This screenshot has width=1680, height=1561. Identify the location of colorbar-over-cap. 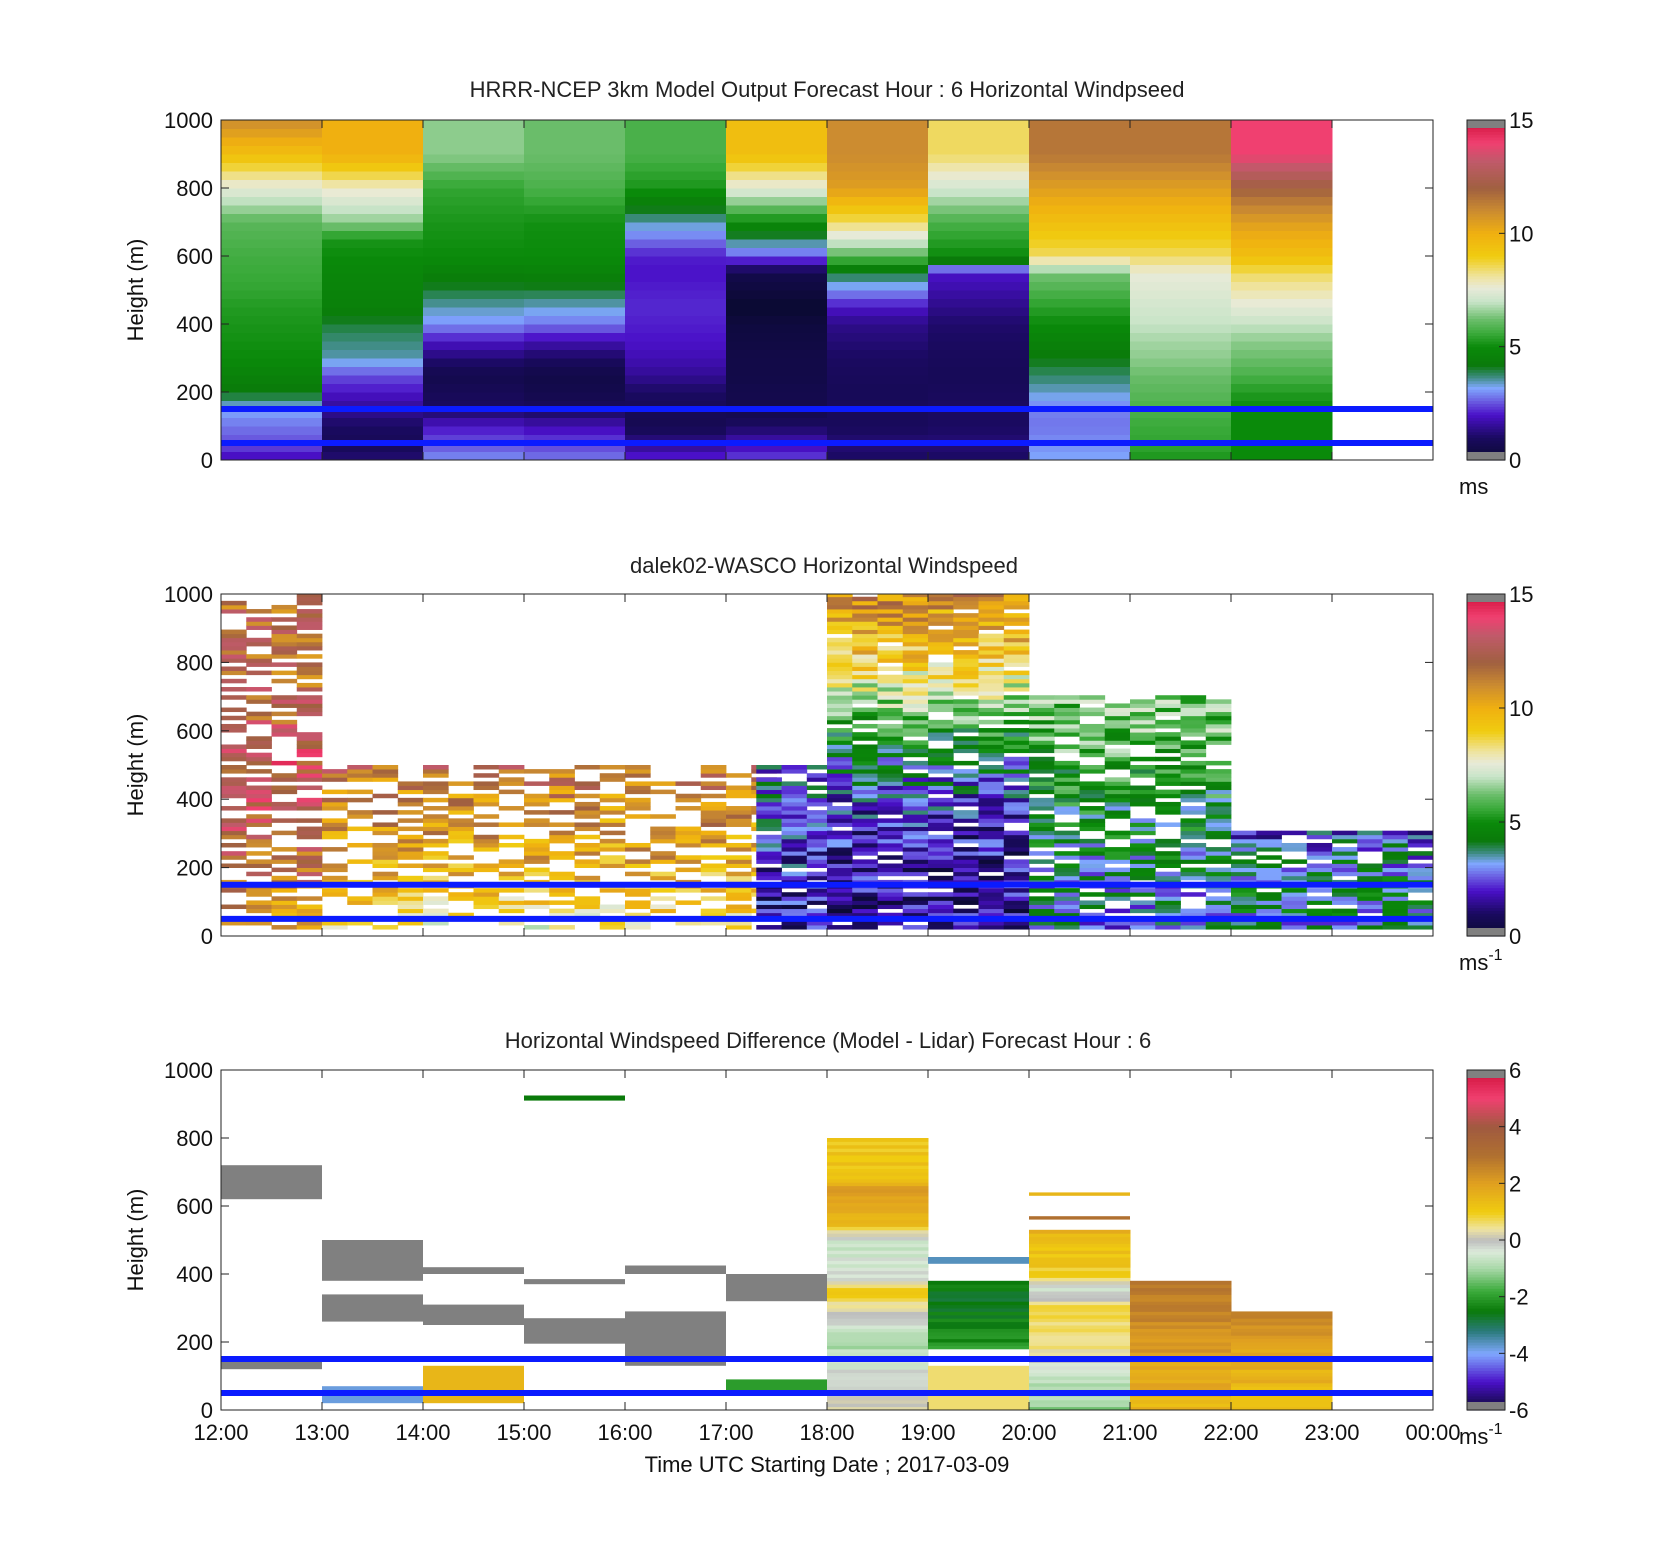
(1486, 1074).